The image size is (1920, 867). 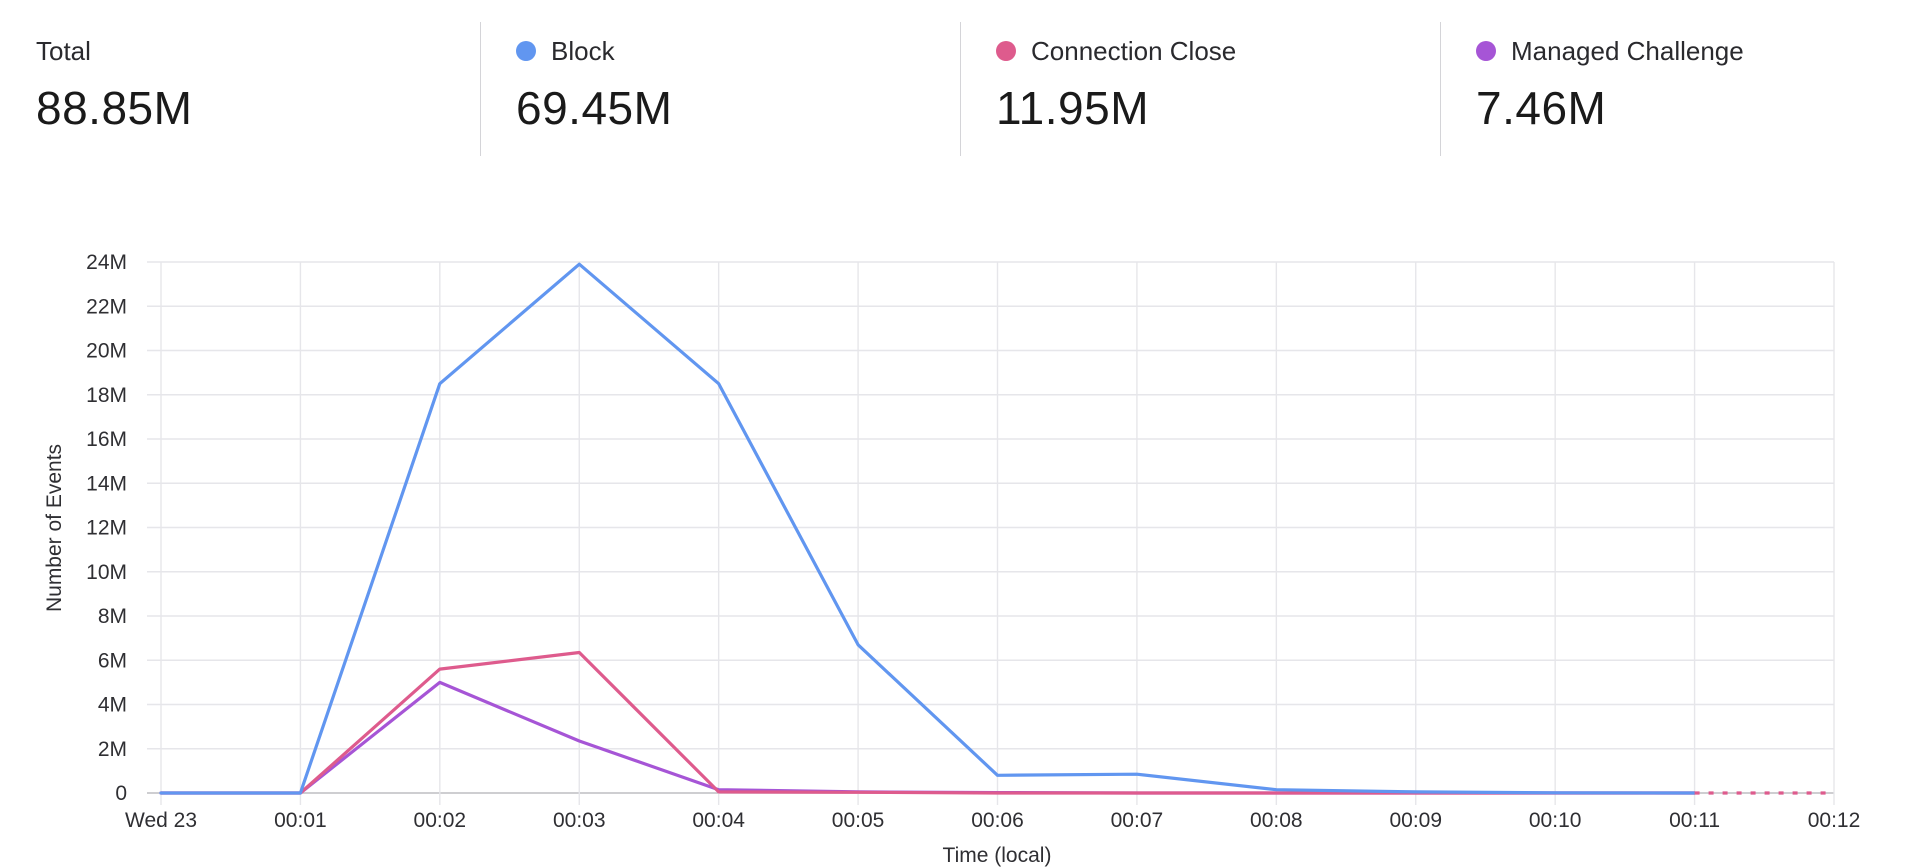 I want to click on y-axis-ticks: 0 2M 4M 6M 8M 10M 12M 14M 16M 18M 20M 22M 24M, so click(x=106, y=528).